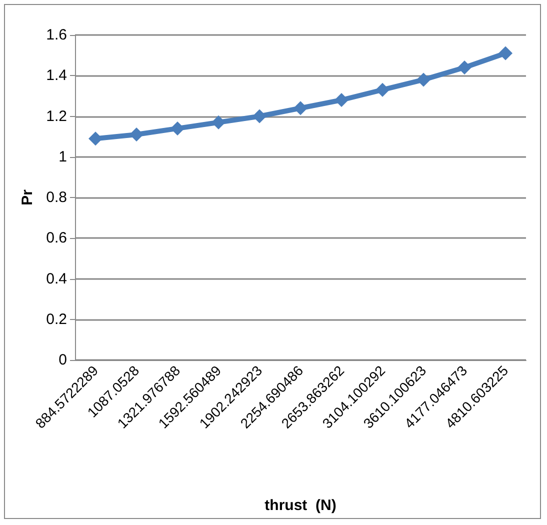  What do you see at coordinates (56, 319) in the screenshot?
I see `y-tick-label: 0.2` at bounding box center [56, 319].